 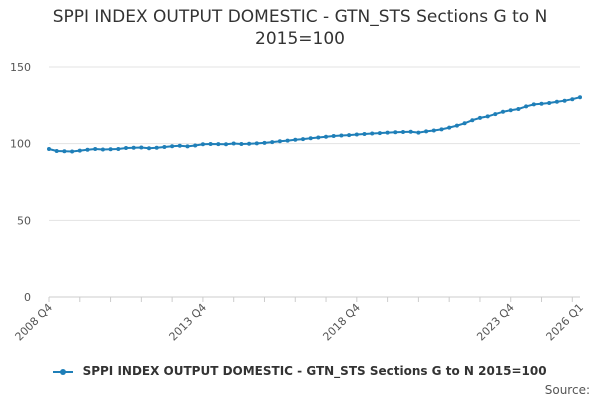 What do you see at coordinates (567, 390) in the screenshot?
I see `source-label: Source:` at bounding box center [567, 390].